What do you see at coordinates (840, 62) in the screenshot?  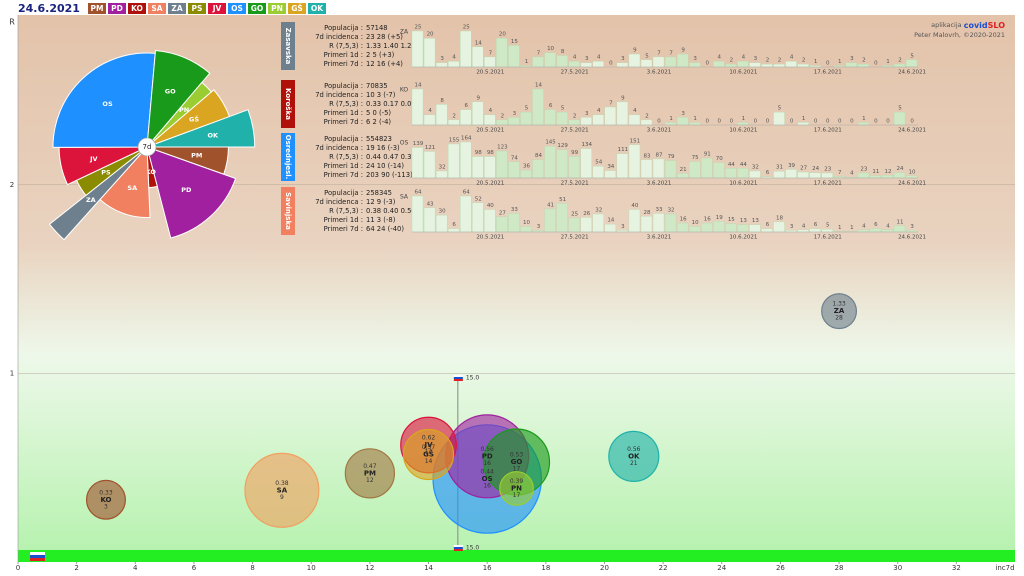 I see `bar-value: 1` at bounding box center [840, 62].